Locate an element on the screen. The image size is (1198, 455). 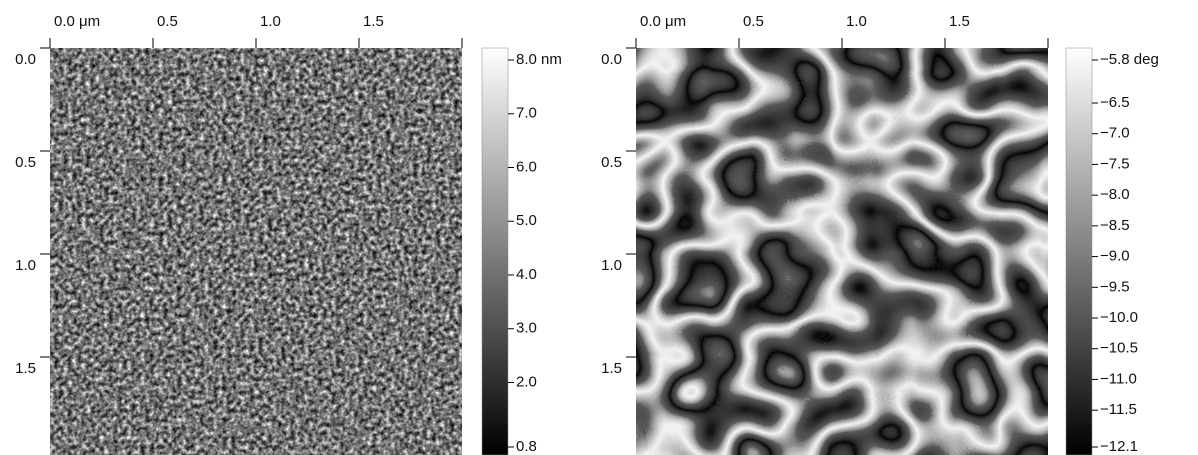
colorbar-tick-label: −7.0 is located at coordinates (1115, 133).